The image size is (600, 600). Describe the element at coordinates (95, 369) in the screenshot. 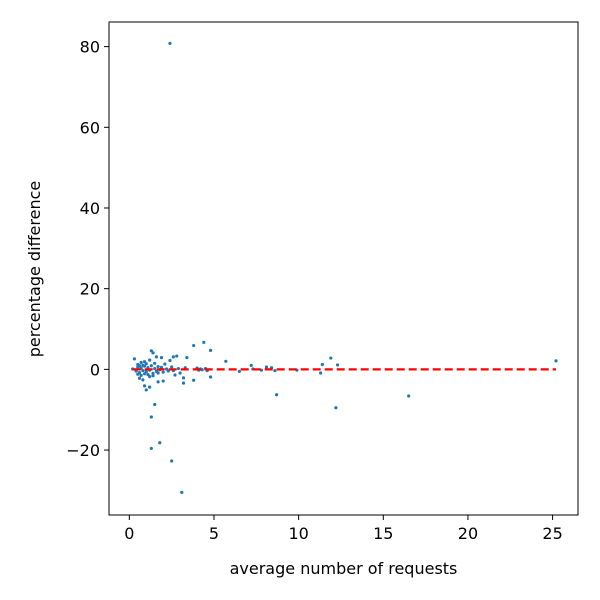

I see `y-tick-label: 0` at that location.